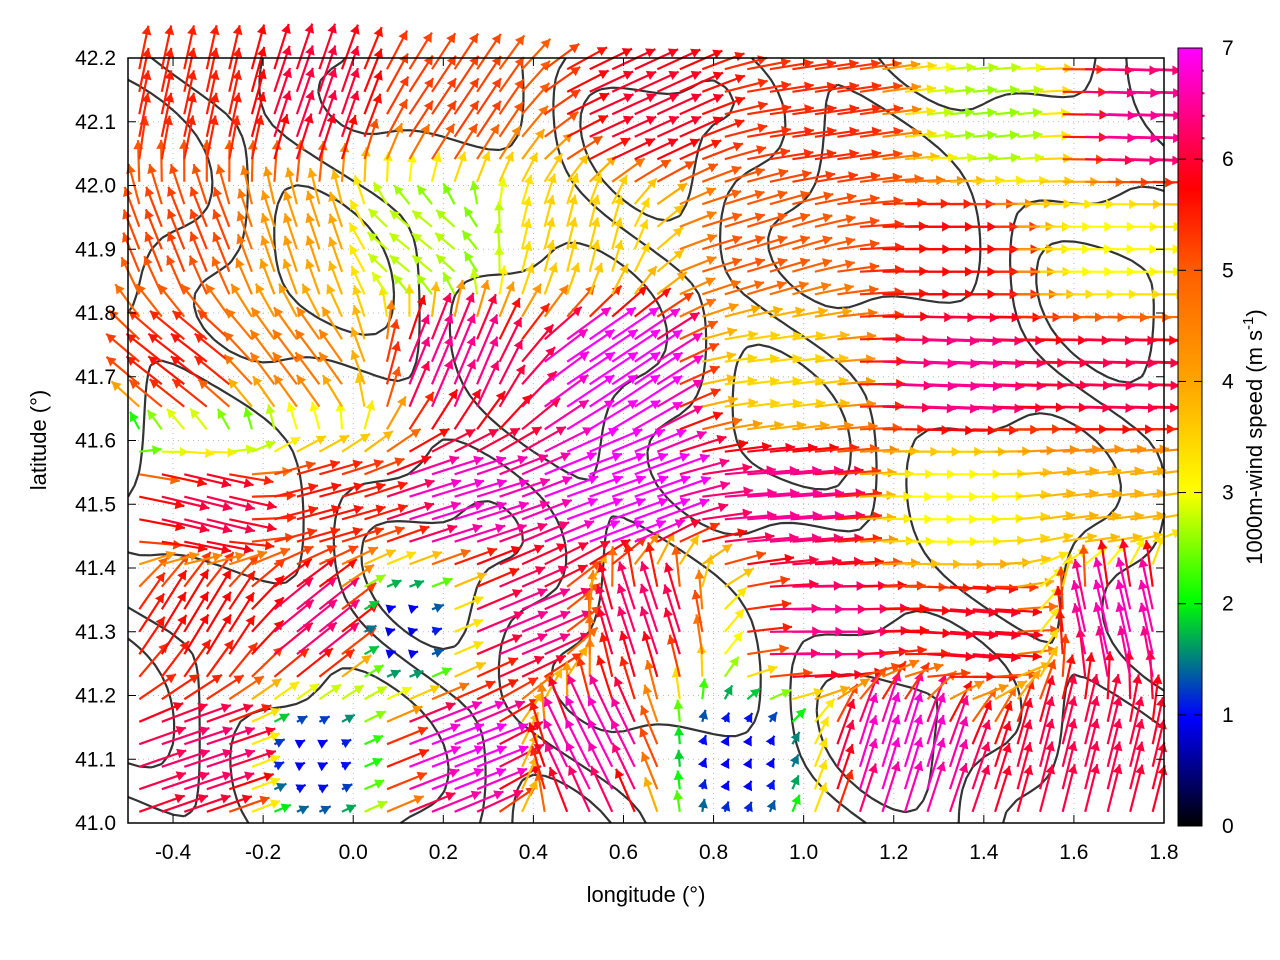 Image resolution: width=1280 pixels, height=960 pixels. I want to click on x-tick-label: 1.0, so click(803, 852).